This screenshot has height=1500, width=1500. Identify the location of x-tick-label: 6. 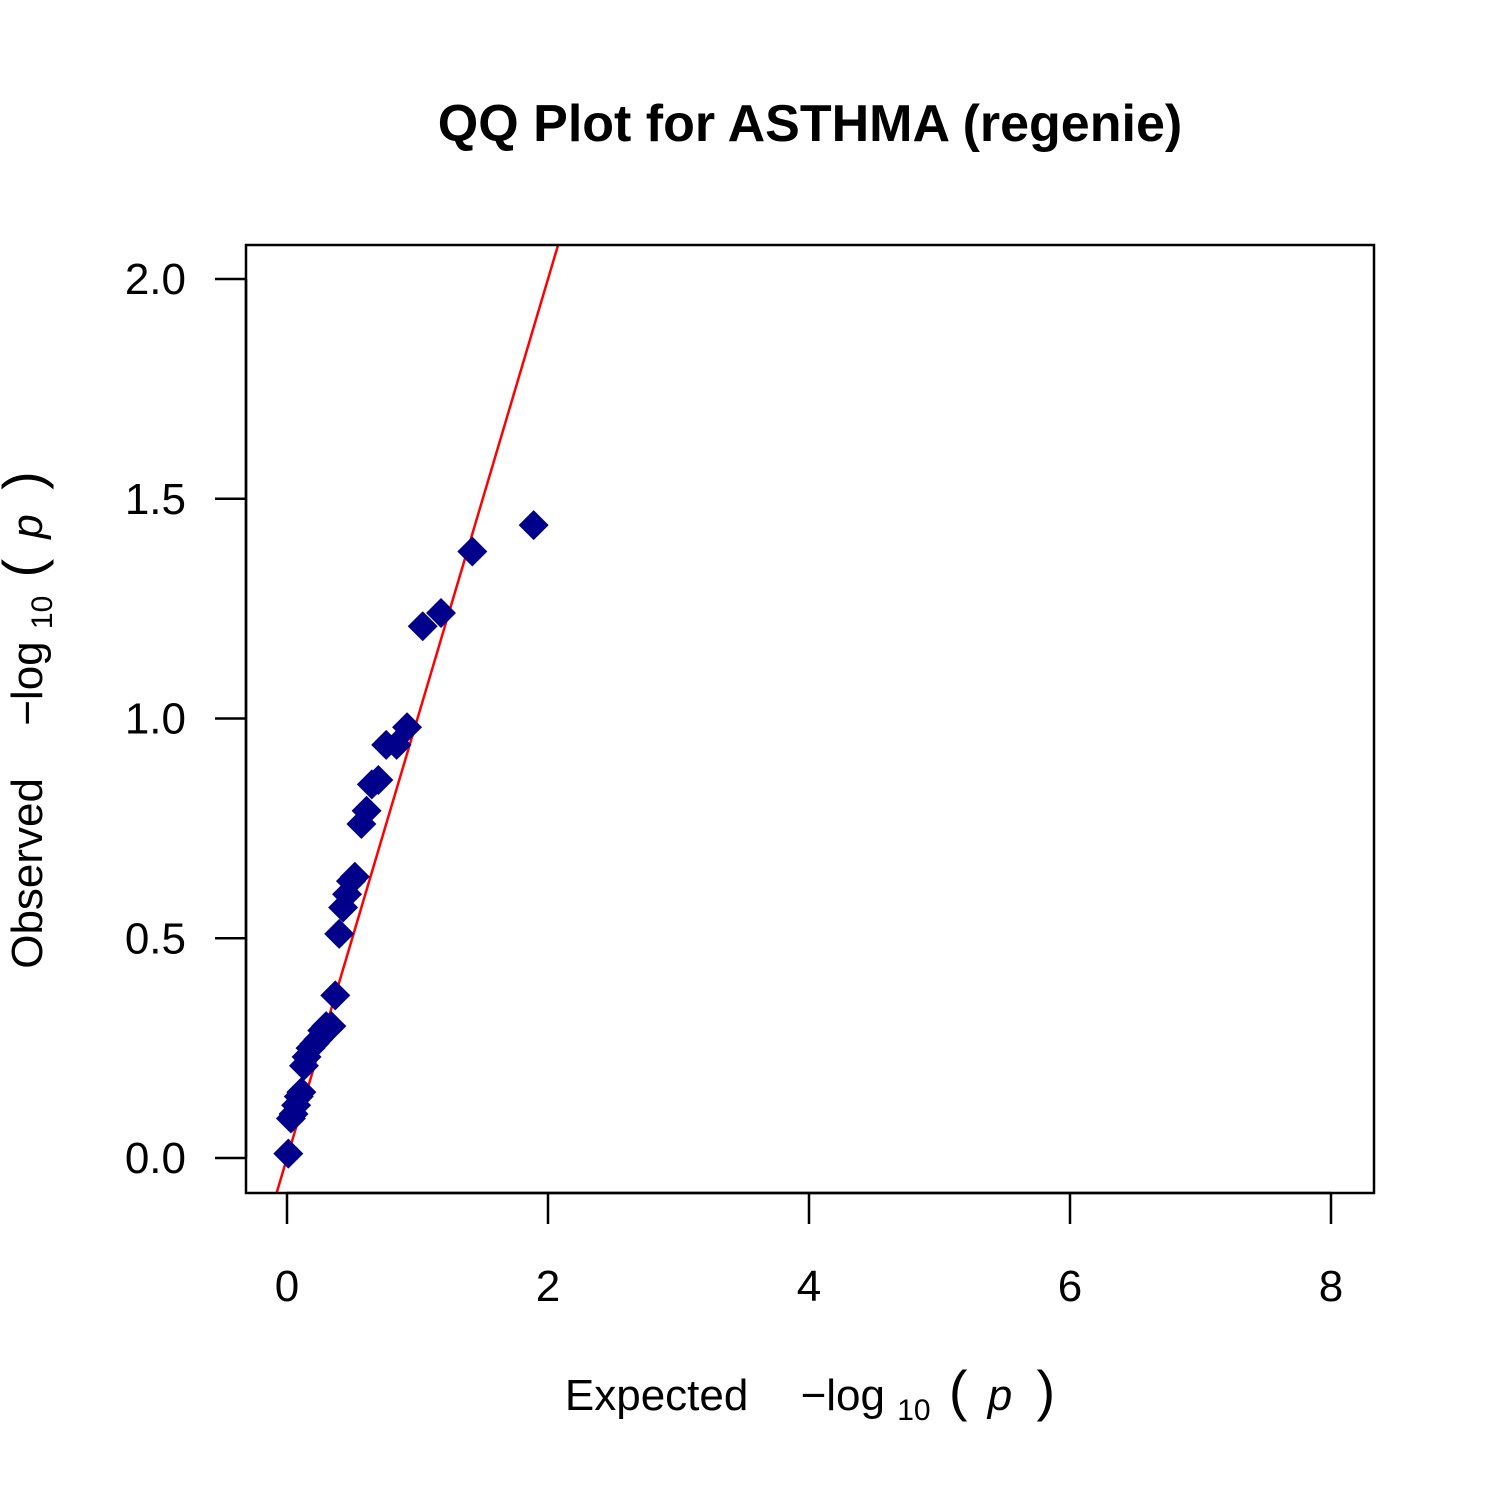
(1070, 1286).